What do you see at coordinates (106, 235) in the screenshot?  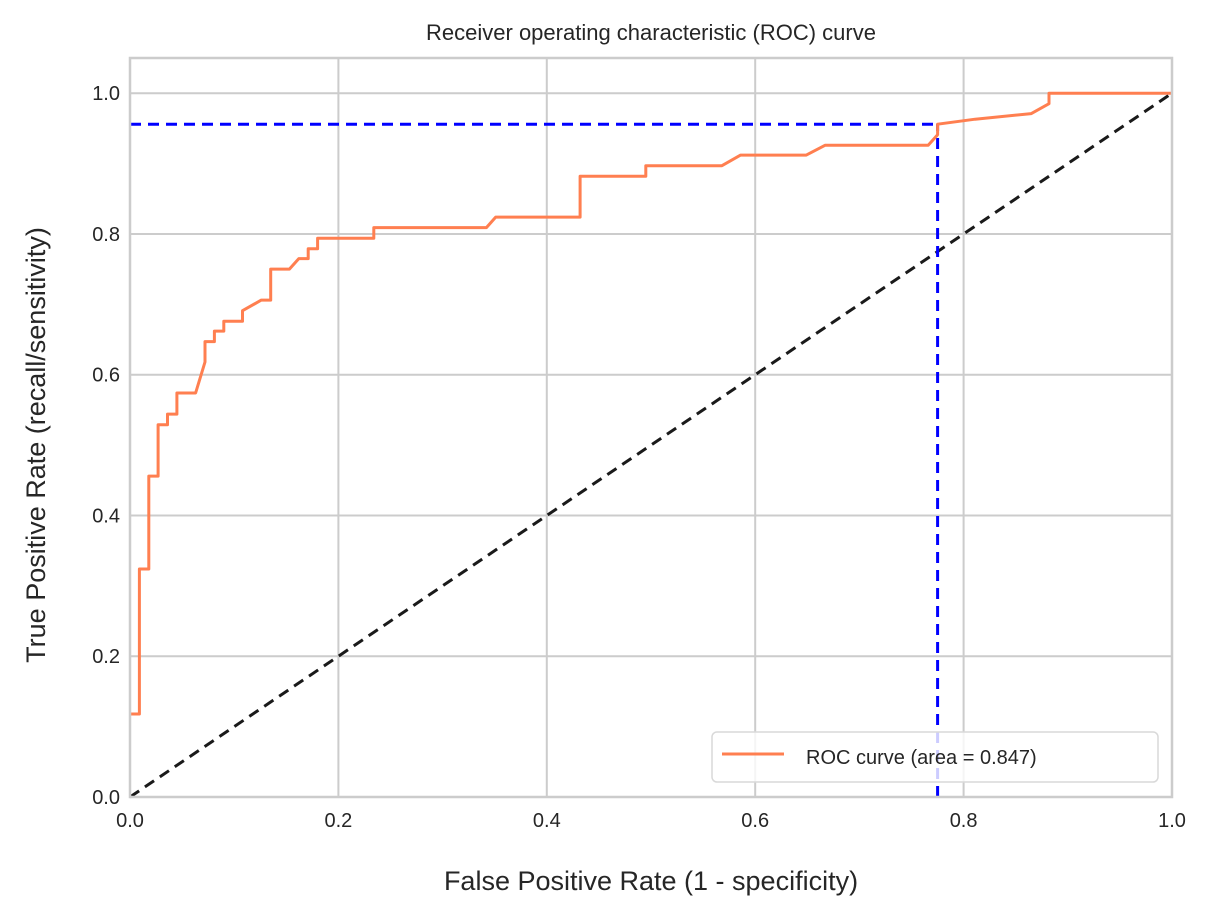 I see `y-tick-label: 0.8` at bounding box center [106, 235].